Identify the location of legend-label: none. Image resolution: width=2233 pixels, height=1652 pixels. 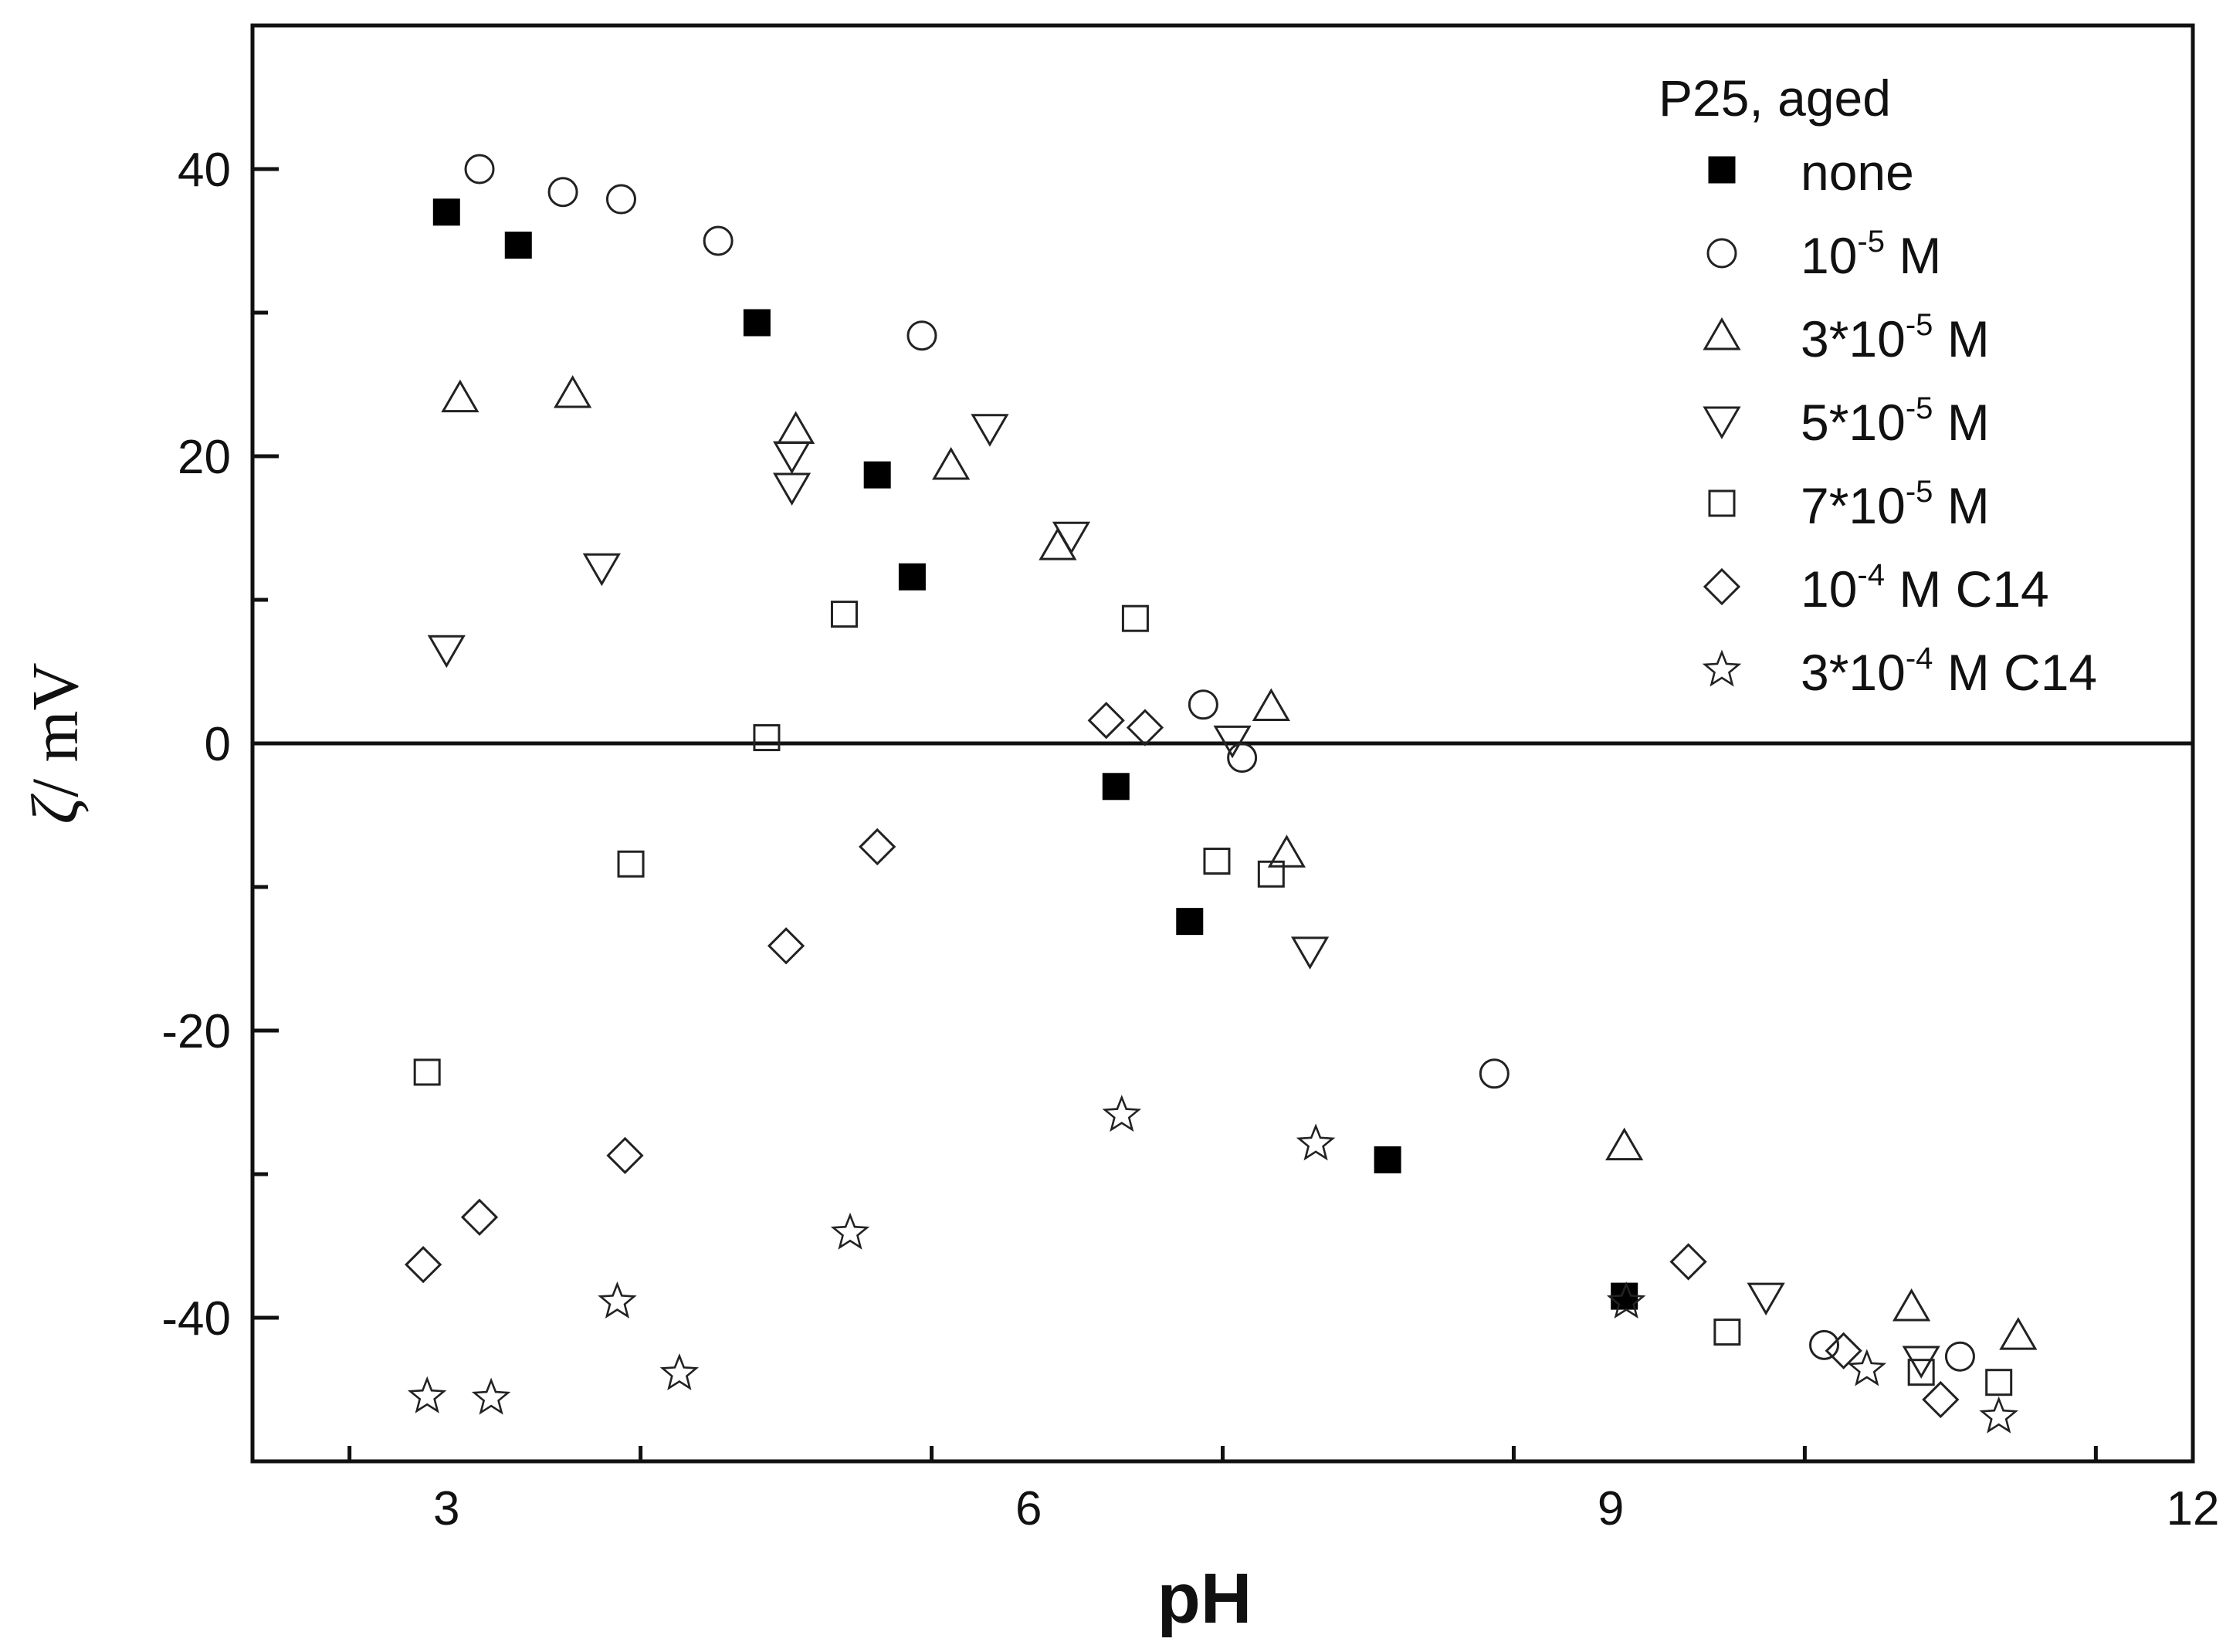
(1858, 173).